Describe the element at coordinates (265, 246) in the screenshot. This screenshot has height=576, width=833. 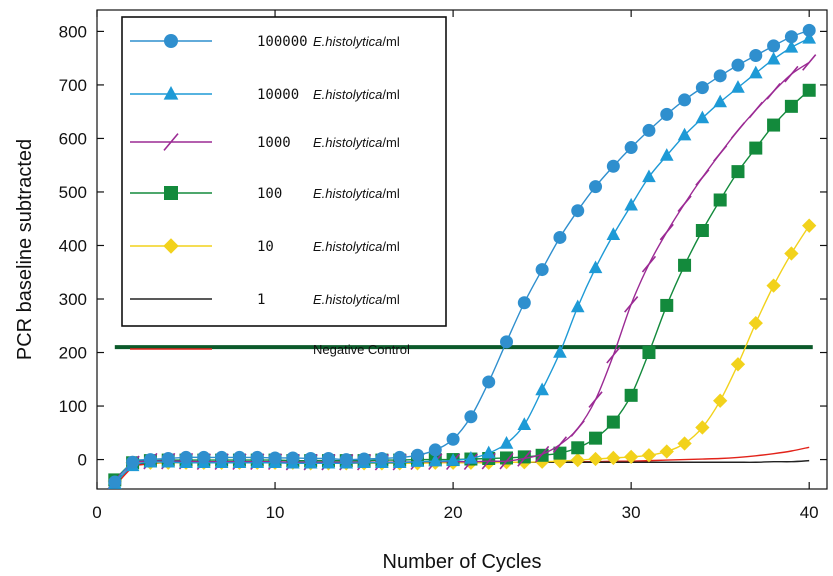
I see `legend-entry: 10 E.histolytica/ml` at that location.